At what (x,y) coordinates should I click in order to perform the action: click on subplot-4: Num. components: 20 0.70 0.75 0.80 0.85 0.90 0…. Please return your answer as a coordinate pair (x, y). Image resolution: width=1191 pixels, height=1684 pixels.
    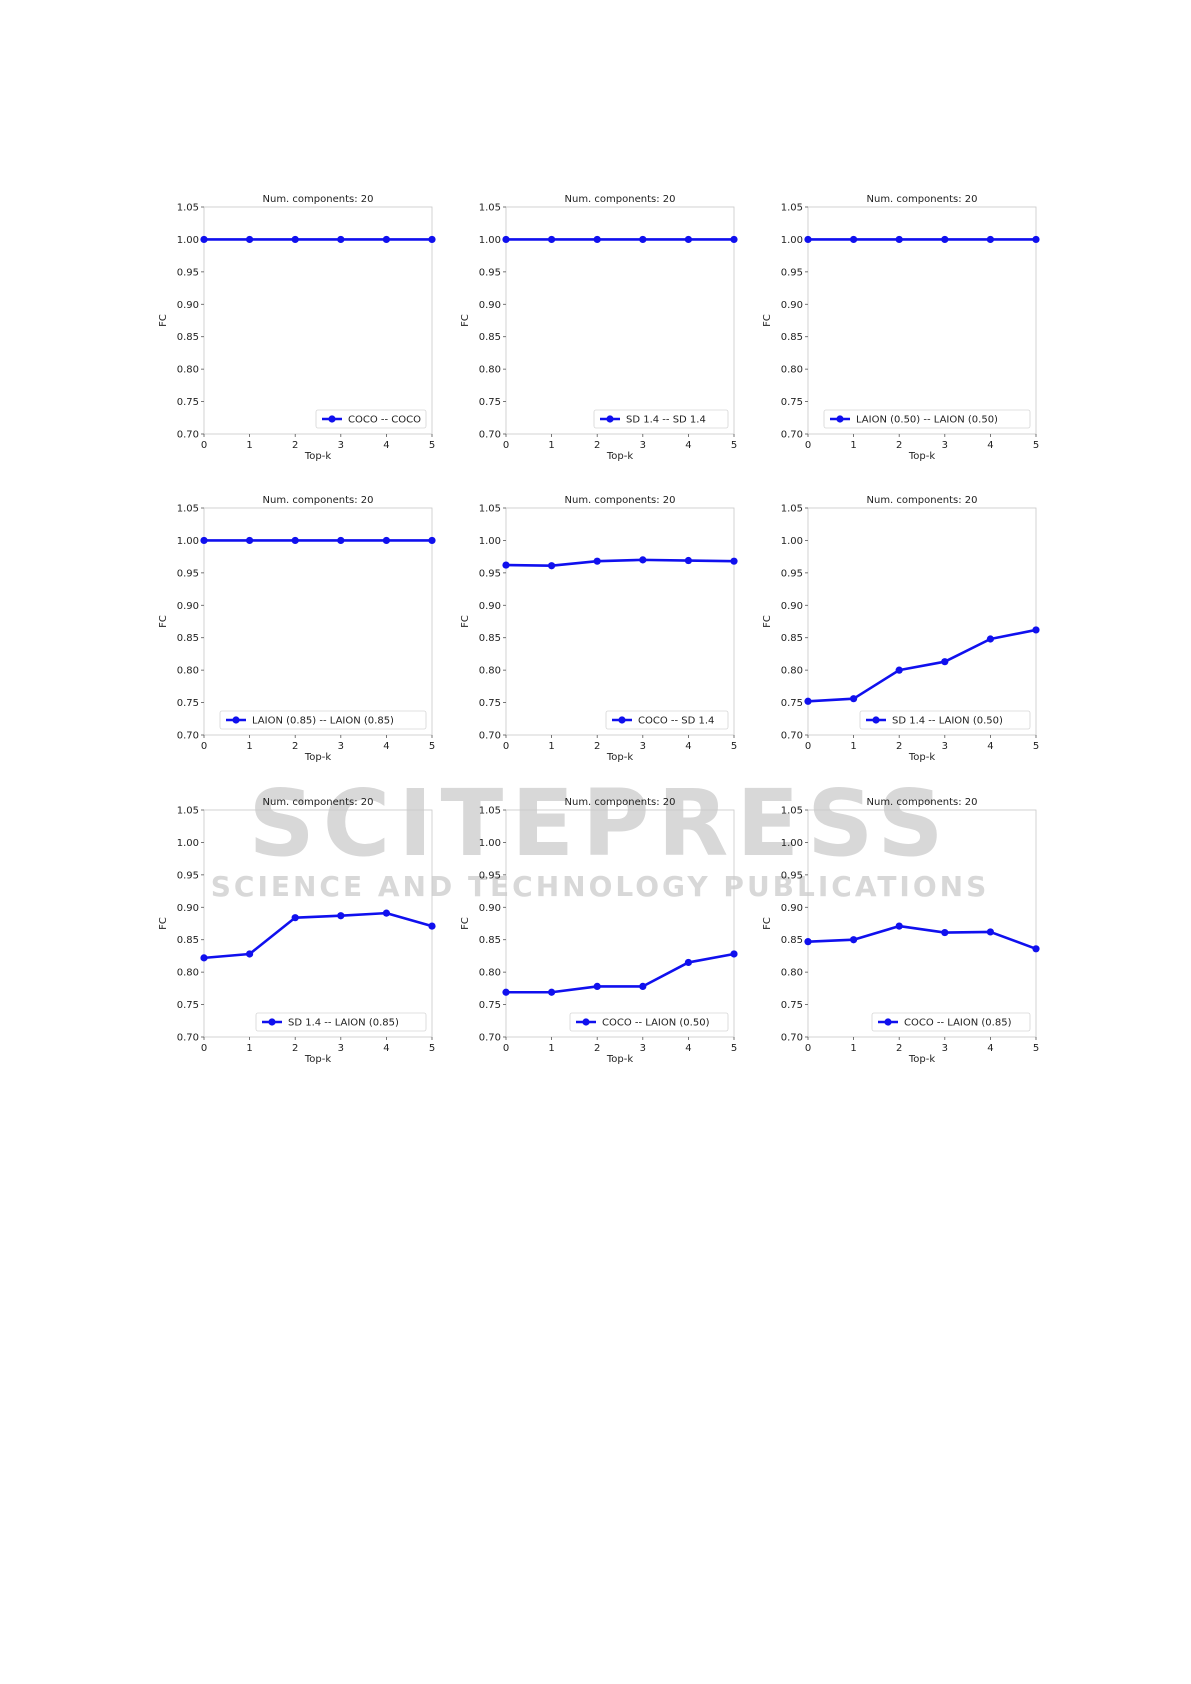
    Looking at the image, I should click on (297, 629).